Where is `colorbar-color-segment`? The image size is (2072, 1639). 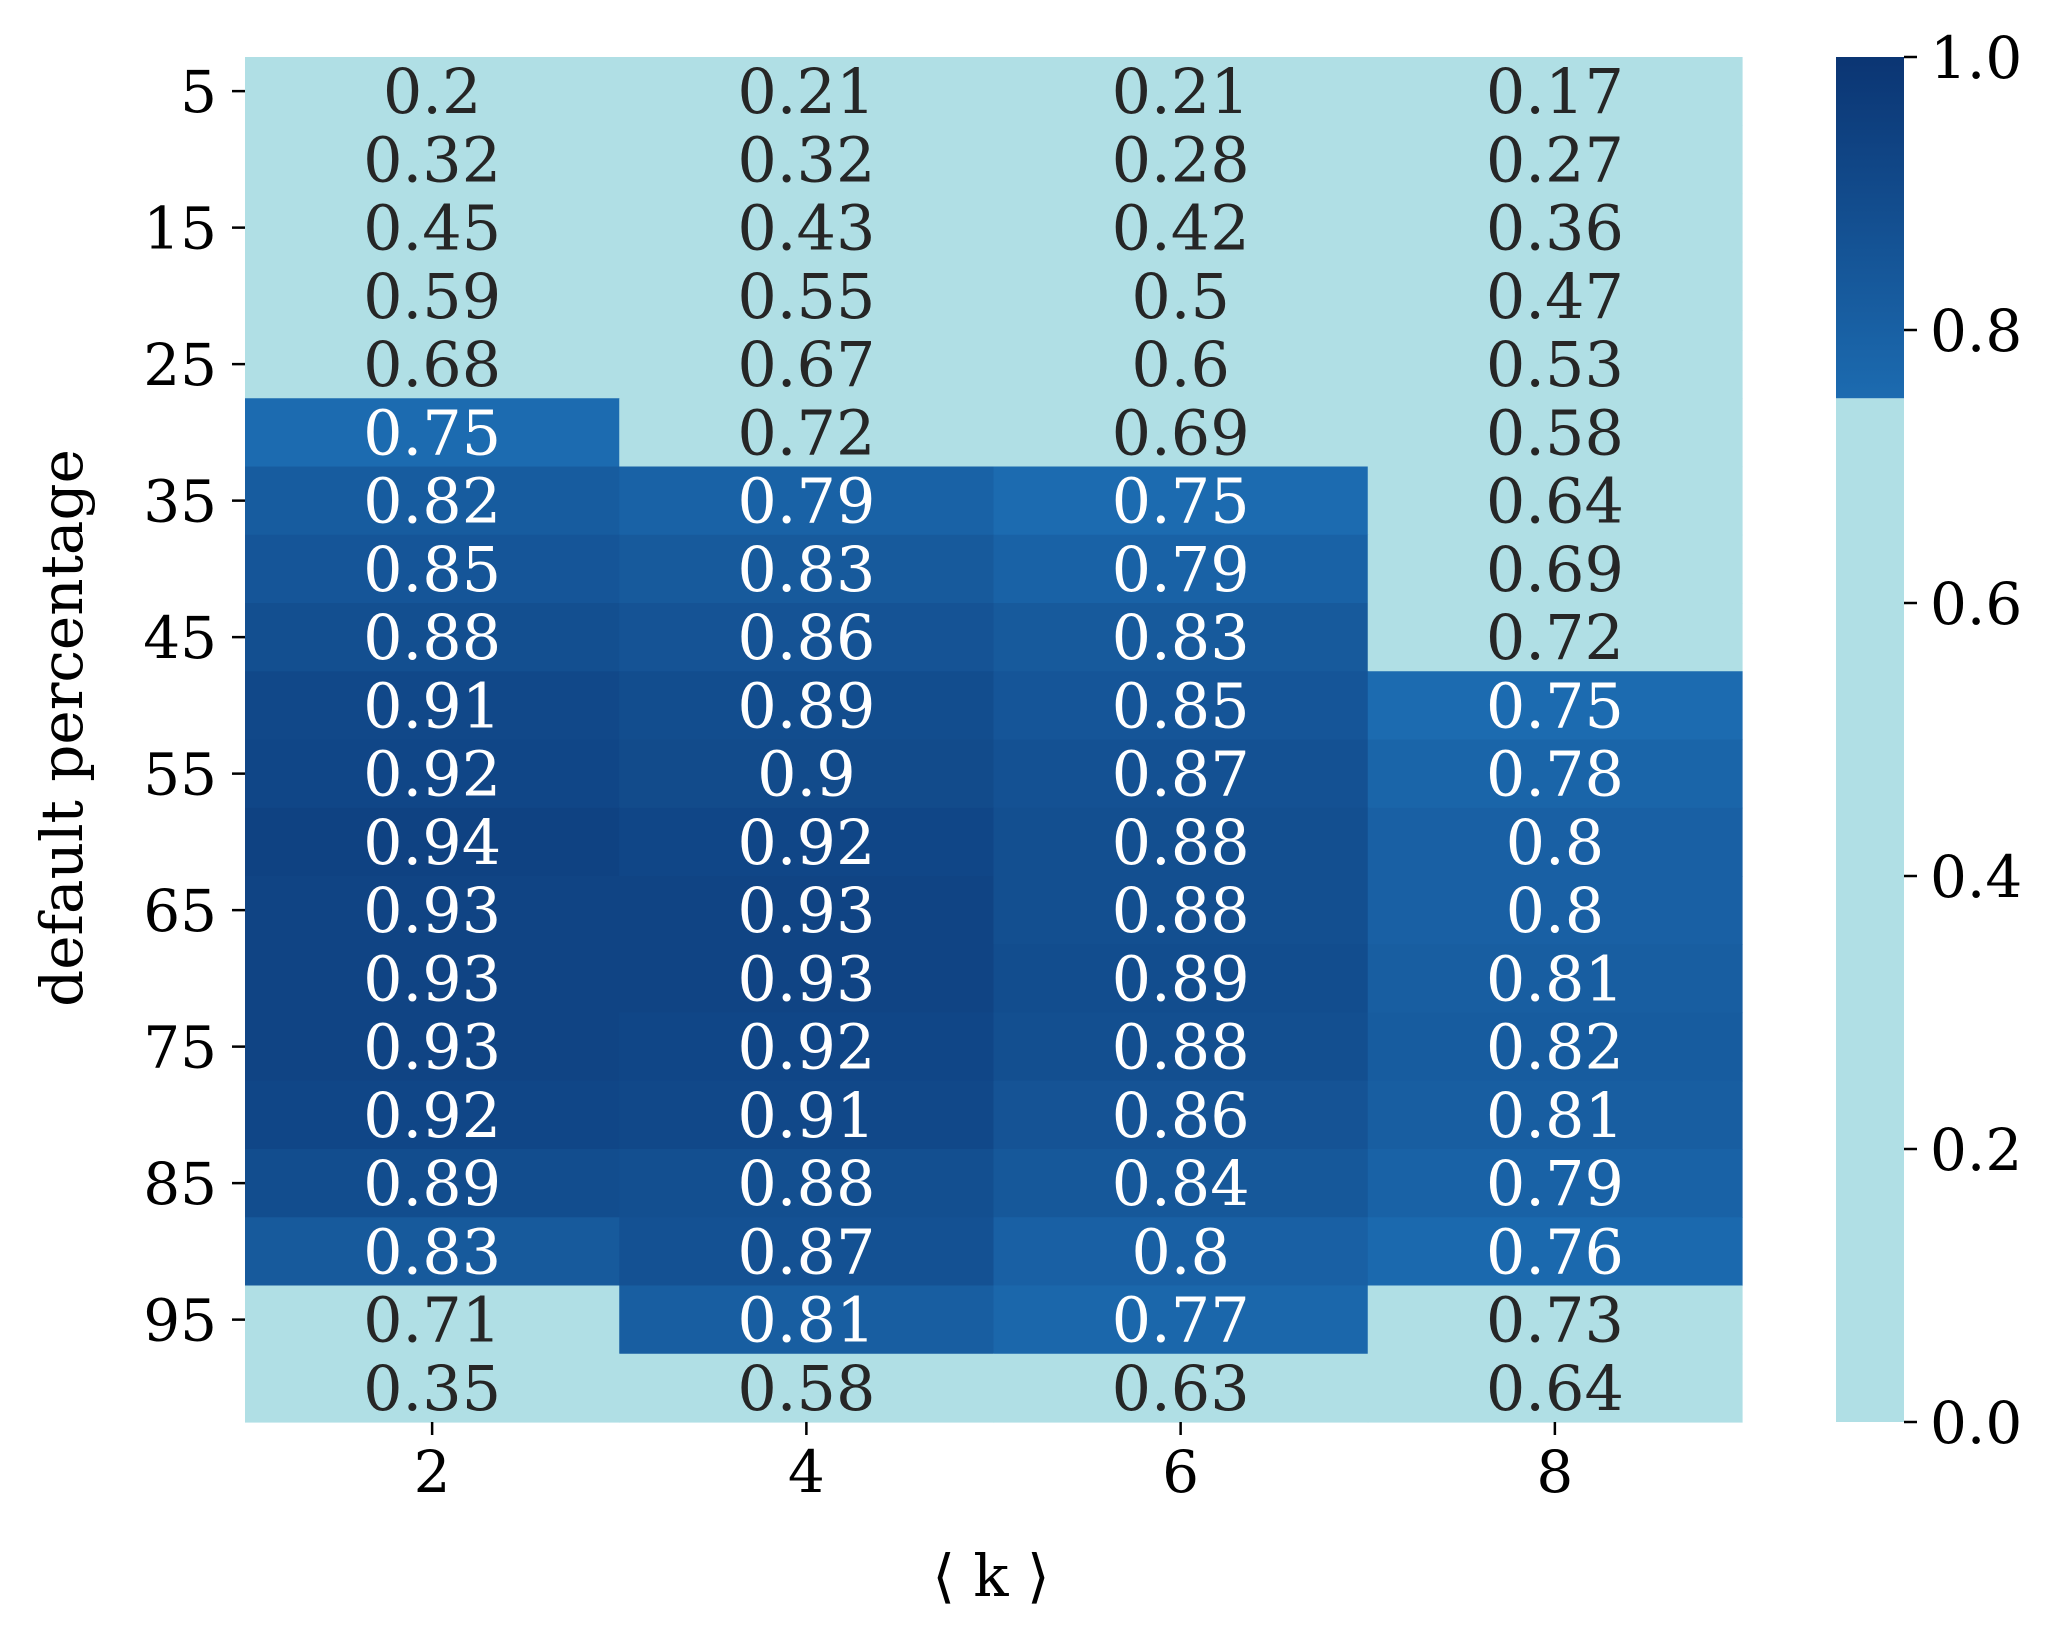
colorbar-color-segment is located at coordinates (1870, 228).